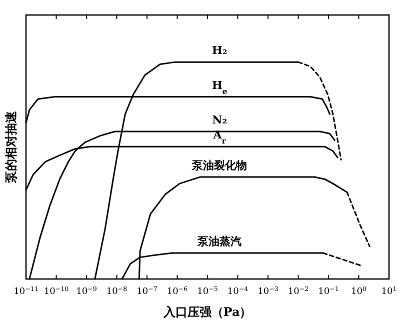 The image size is (406, 324). Describe the element at coordinates (86, 291) in the screenshot. I see `x-tick-label: 10$^{−9}$` at that location.